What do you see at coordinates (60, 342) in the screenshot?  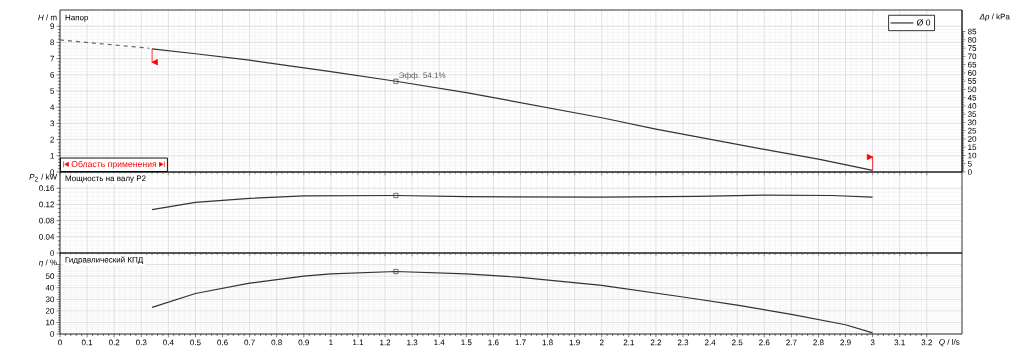 I see `x-tick-label: 0` at bounding box center [60, 342].